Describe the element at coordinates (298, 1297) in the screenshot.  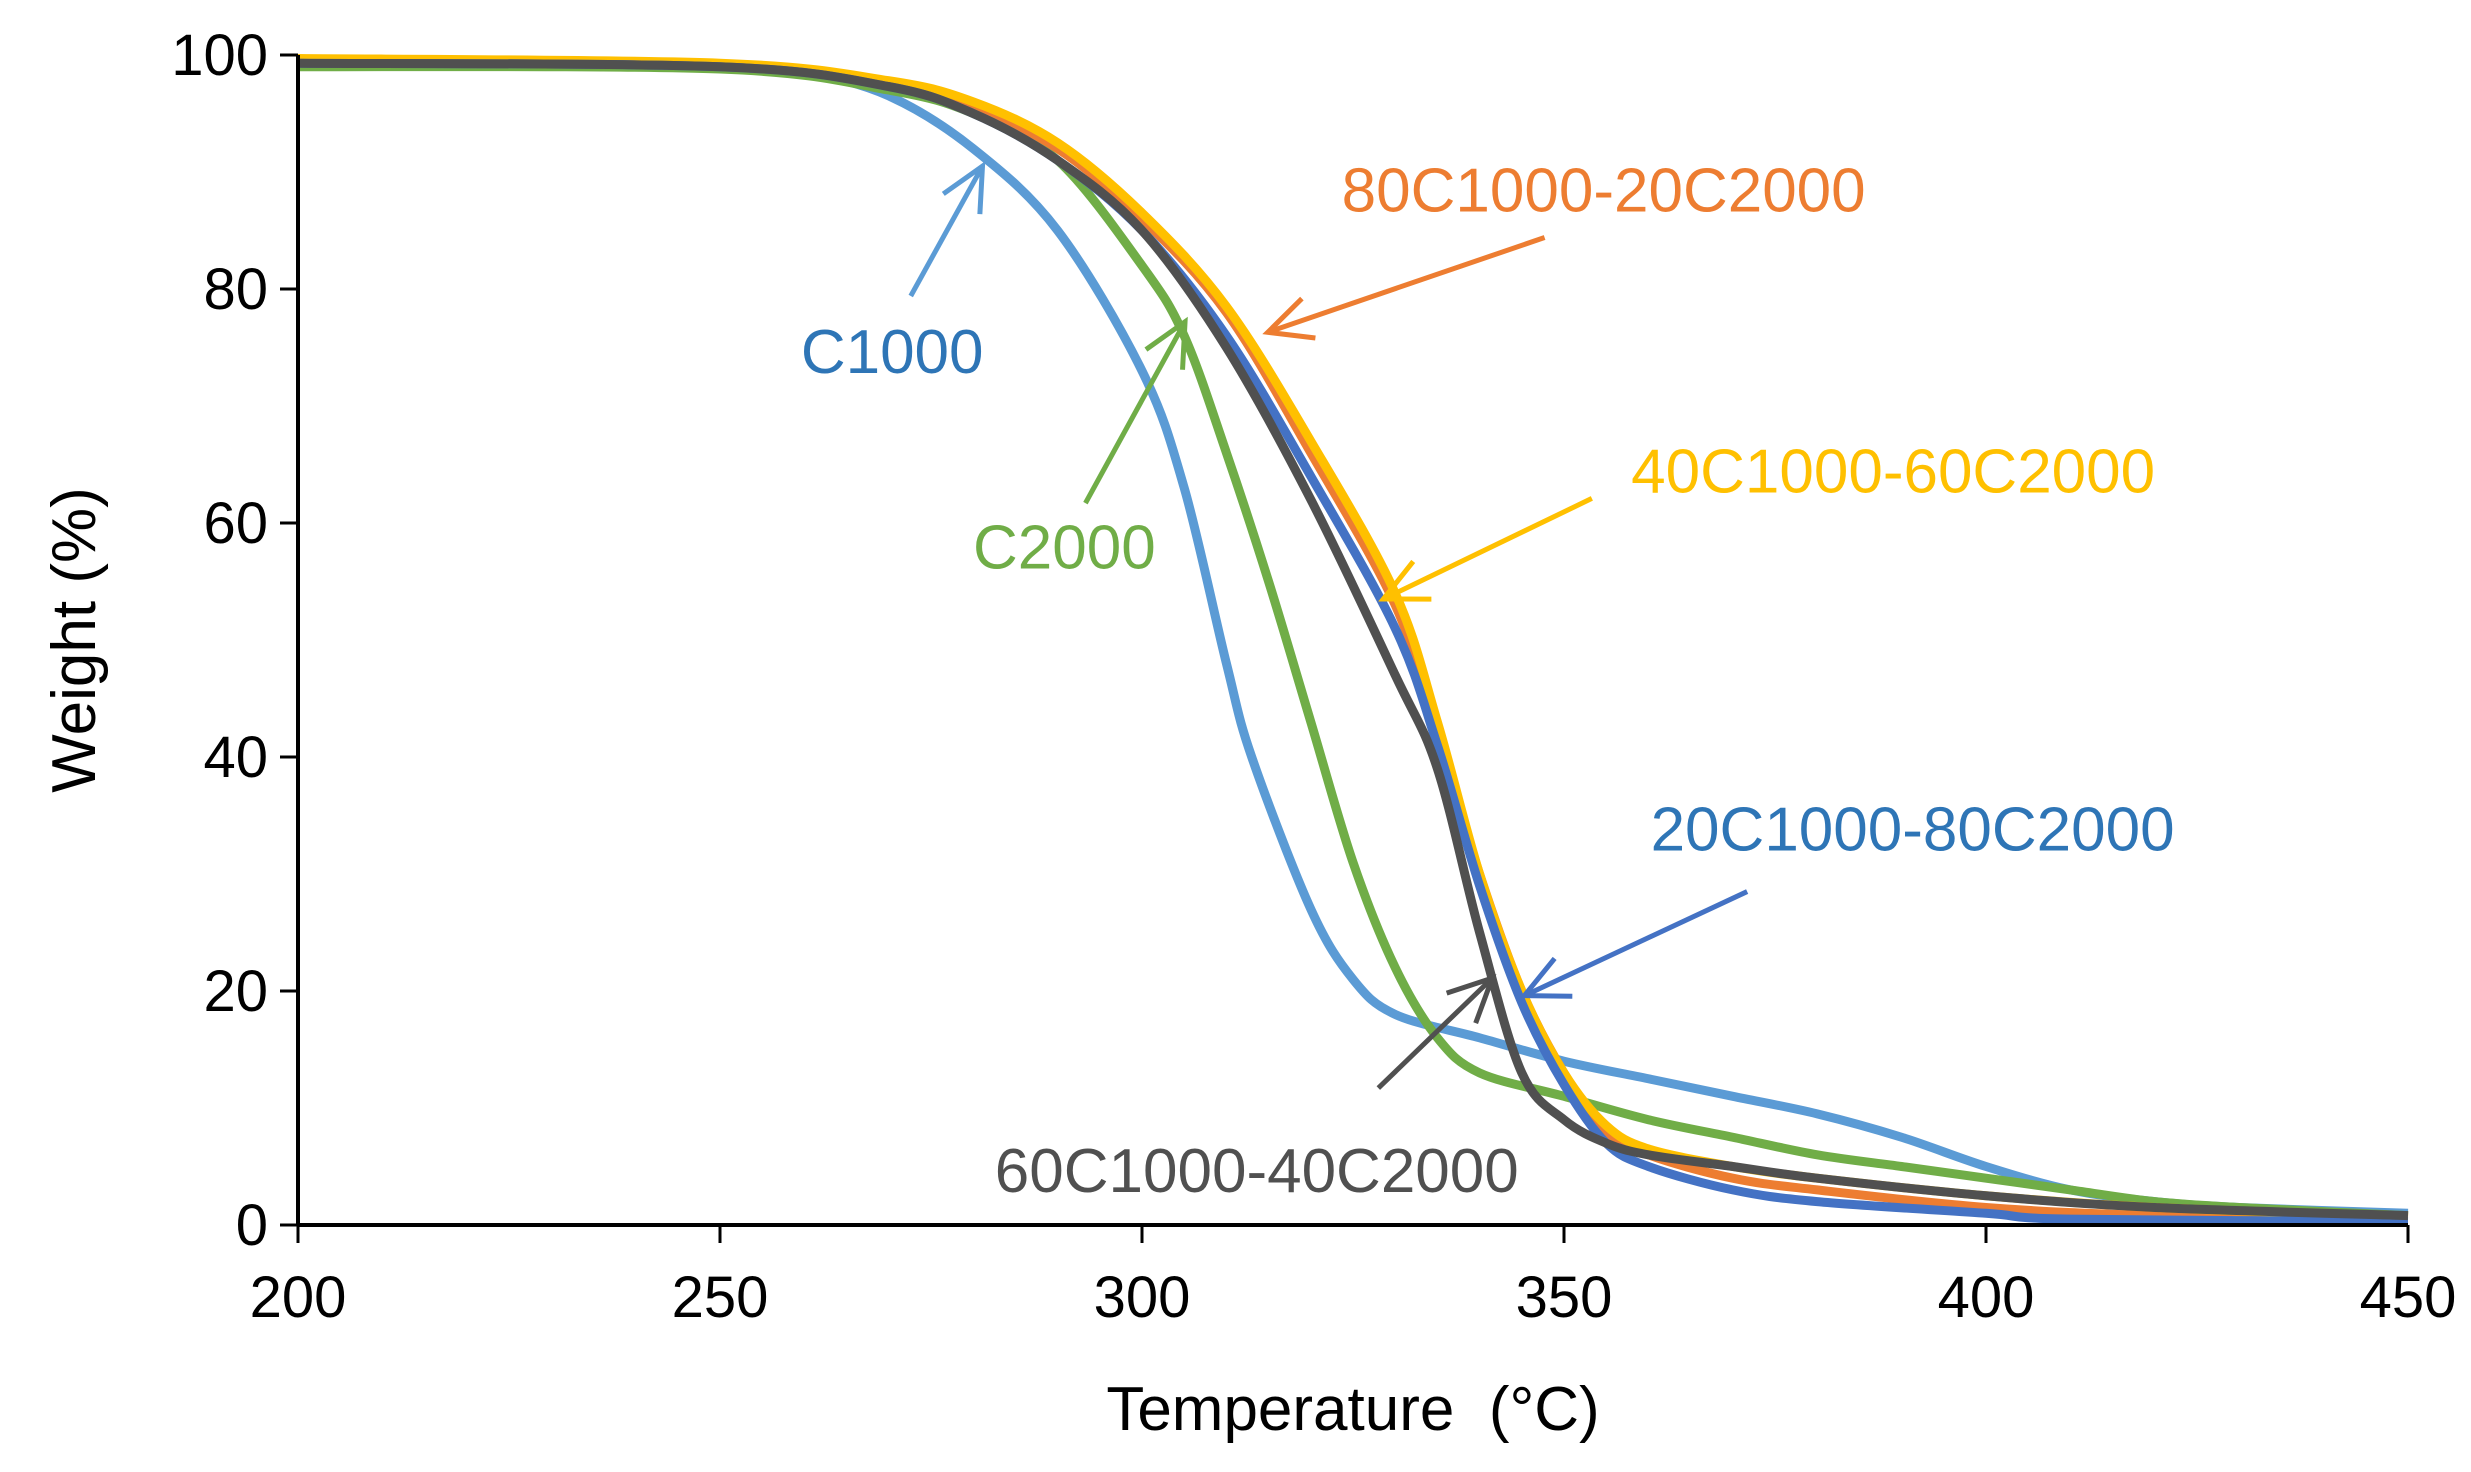
I see `x-tick-label: 200` at that location.